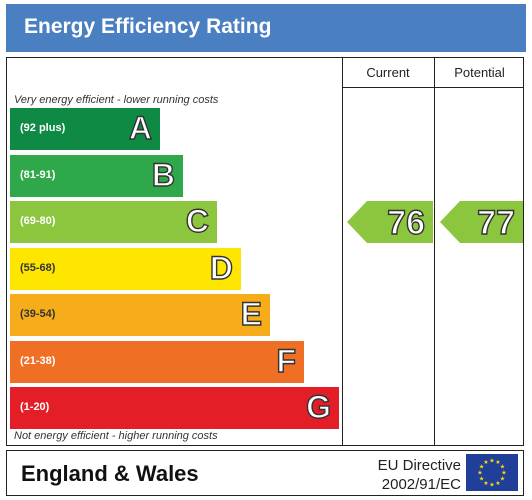 Image resolution: width=532 pixels, height=500 pixels. I want to click on band-range: (1-20), so click(35, 407).